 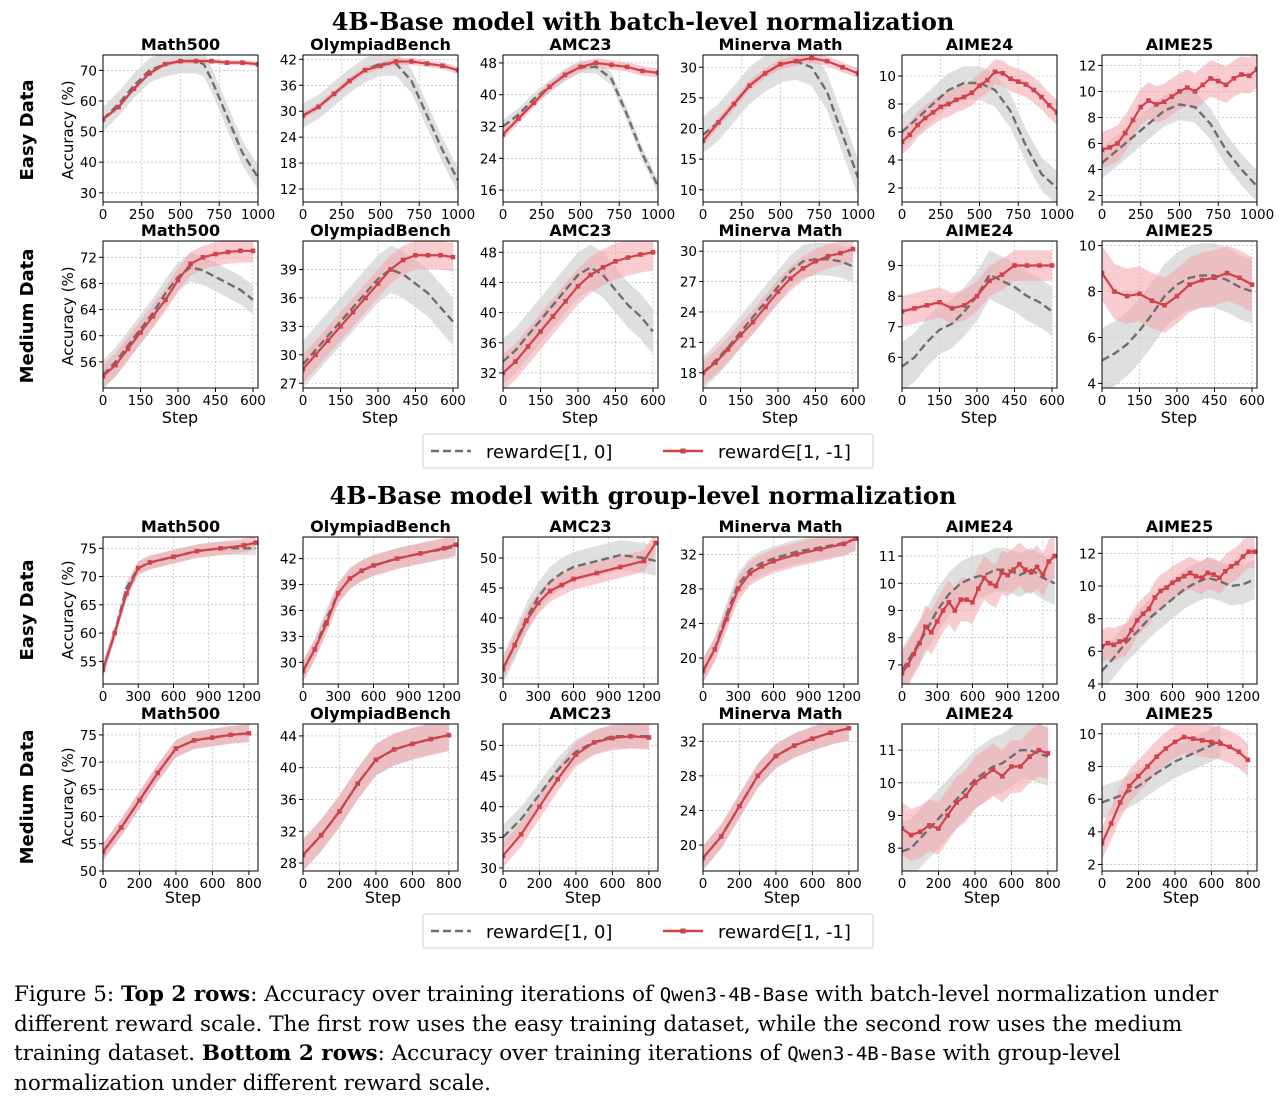 I want to click on y-tick-label: 10, so click(x=1087, y=735).